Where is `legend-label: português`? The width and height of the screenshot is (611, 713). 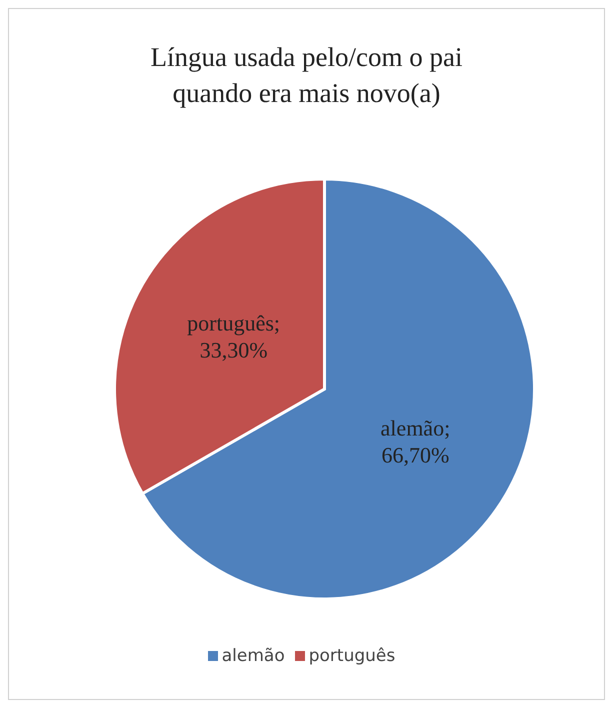 legend-label: português is located at coordinates (352, 656).